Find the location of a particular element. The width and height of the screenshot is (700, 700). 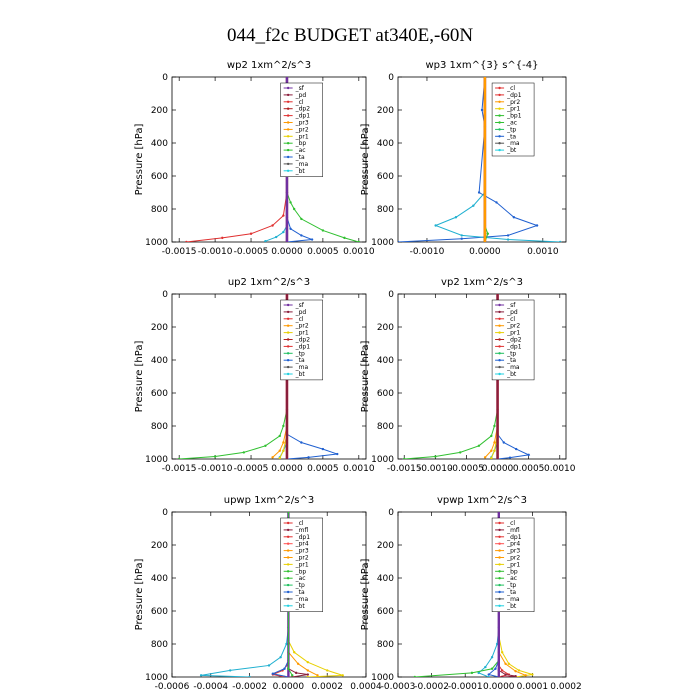

legend-entry: _bt is located at coordinates (511, 374).